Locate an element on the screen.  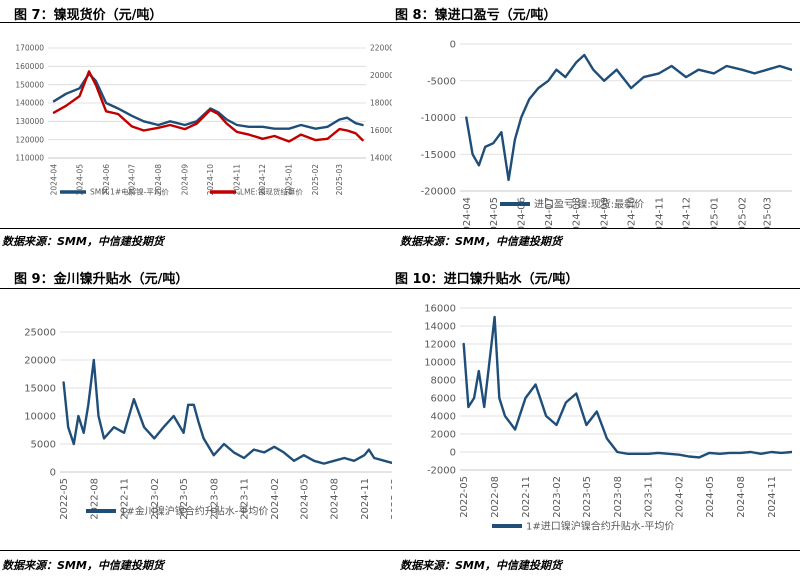
y-tick-label: -10000 is located at coordinates (438, 118).